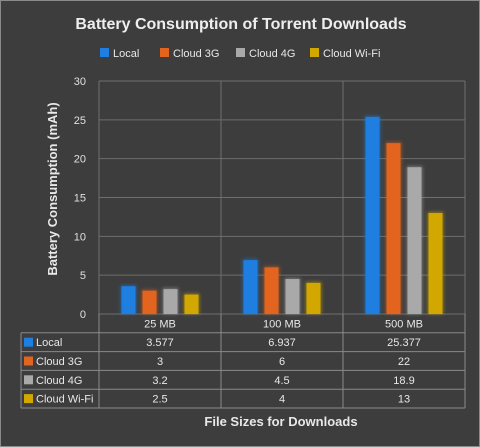 This screenshot has height=447, width=480. What do you see at coordinates (404, 400) in the screenshot?
I see `table-cell: 13` at bounding box center [404, 400].